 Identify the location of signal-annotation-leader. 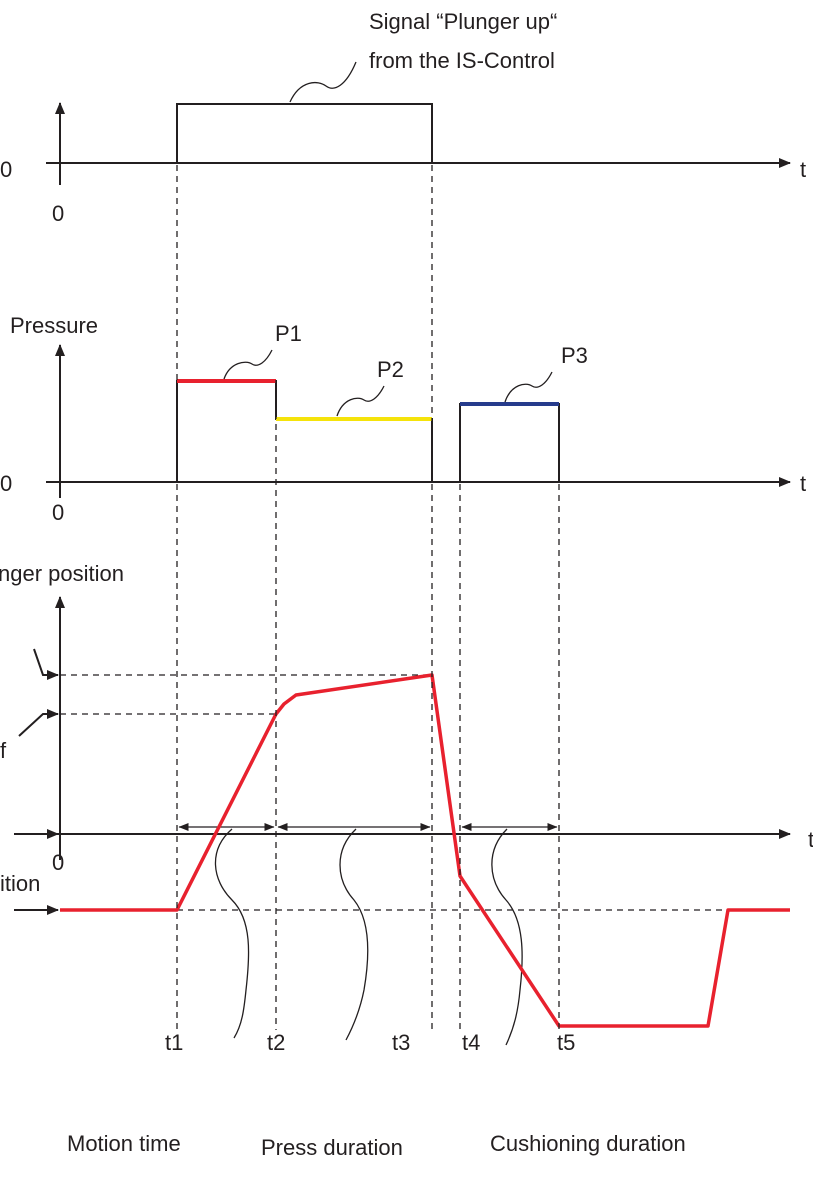
(323, 82).